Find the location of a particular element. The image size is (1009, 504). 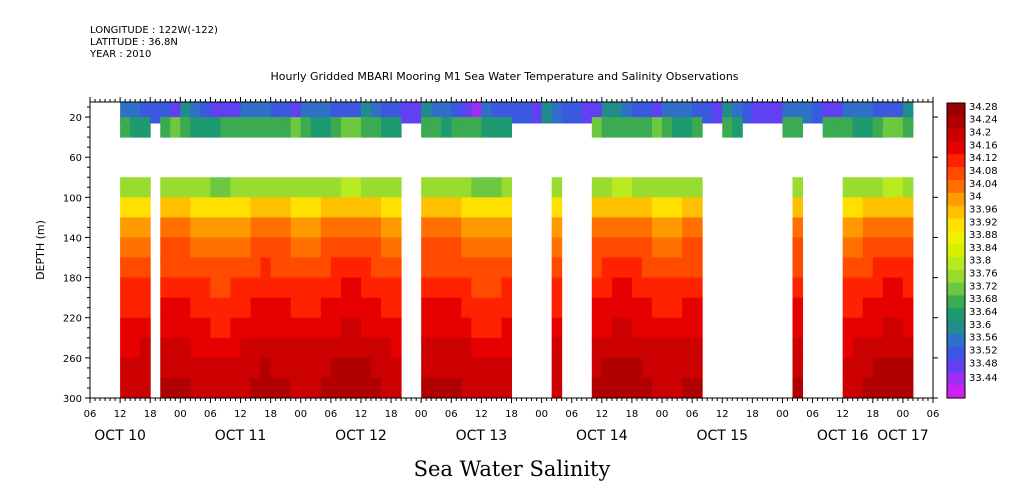

colorbar-frame is located at coordinates (956, 250).